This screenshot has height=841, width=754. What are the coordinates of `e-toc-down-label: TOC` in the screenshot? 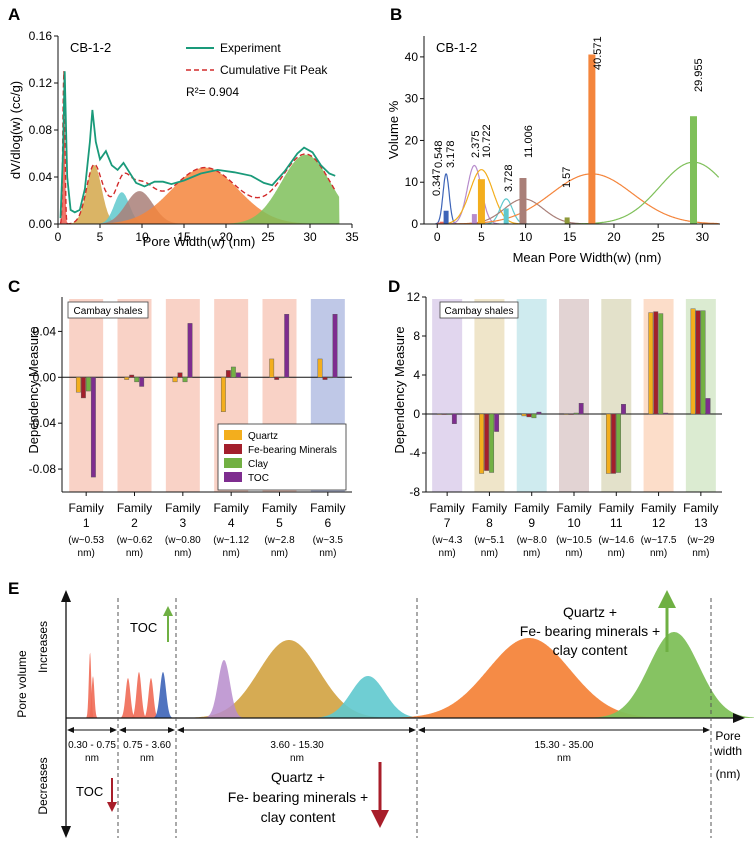 It's located at (89, 791).